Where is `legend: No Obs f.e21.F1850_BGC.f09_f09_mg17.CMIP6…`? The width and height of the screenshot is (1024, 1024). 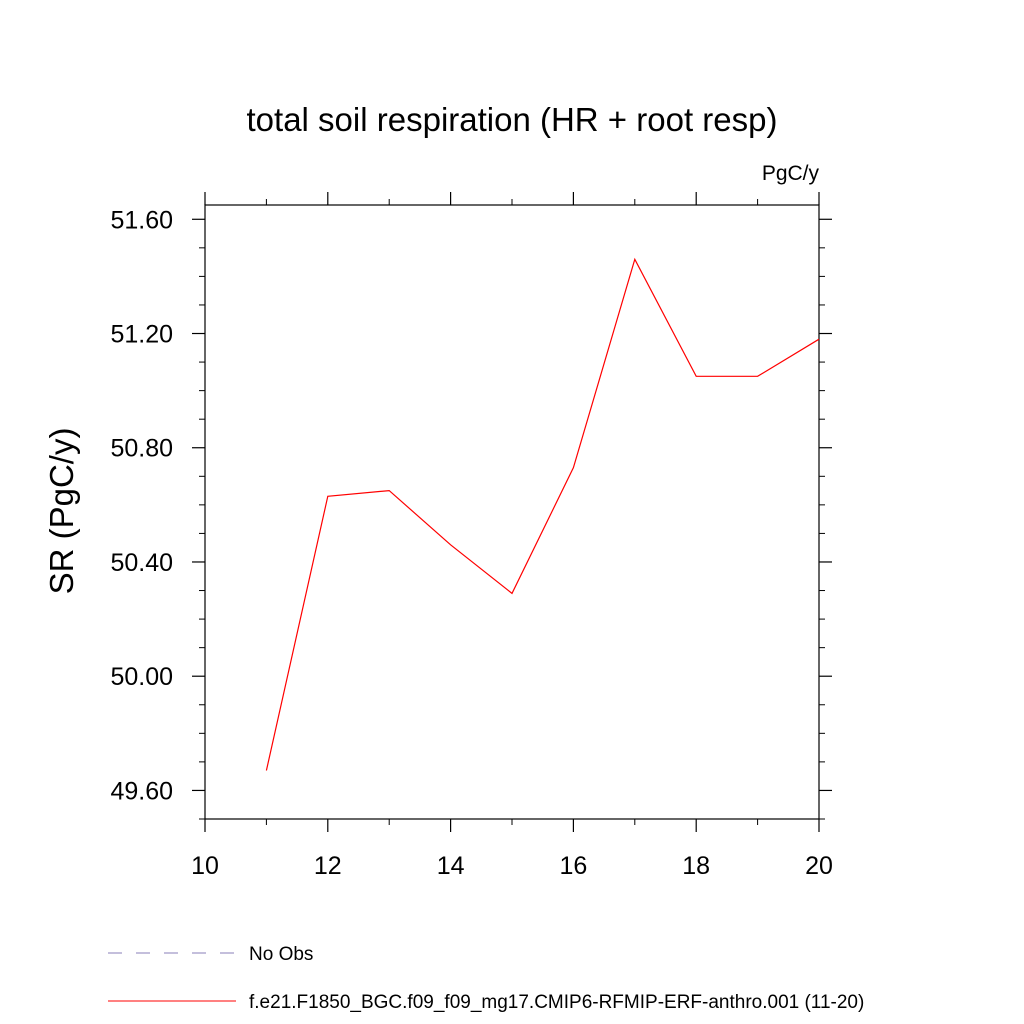 legend: No Obs f.e21.F1850_BGC.f09_f09_mg17.CMIP6… is located at coordinates (486, 978).